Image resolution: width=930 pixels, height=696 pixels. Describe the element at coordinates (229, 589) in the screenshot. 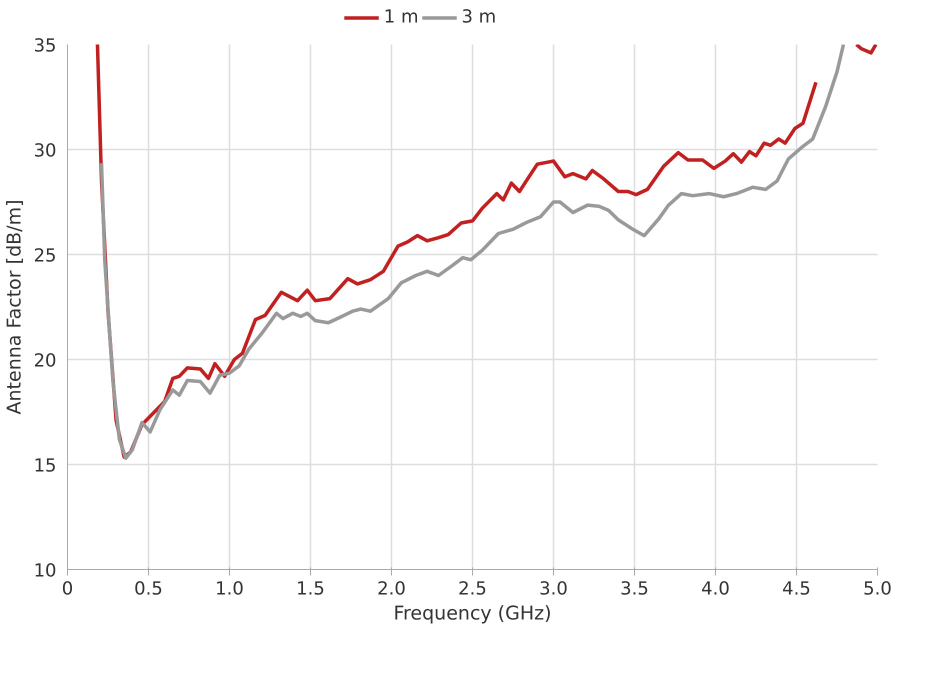

I see `x-tick-label: 1.0` at that location.